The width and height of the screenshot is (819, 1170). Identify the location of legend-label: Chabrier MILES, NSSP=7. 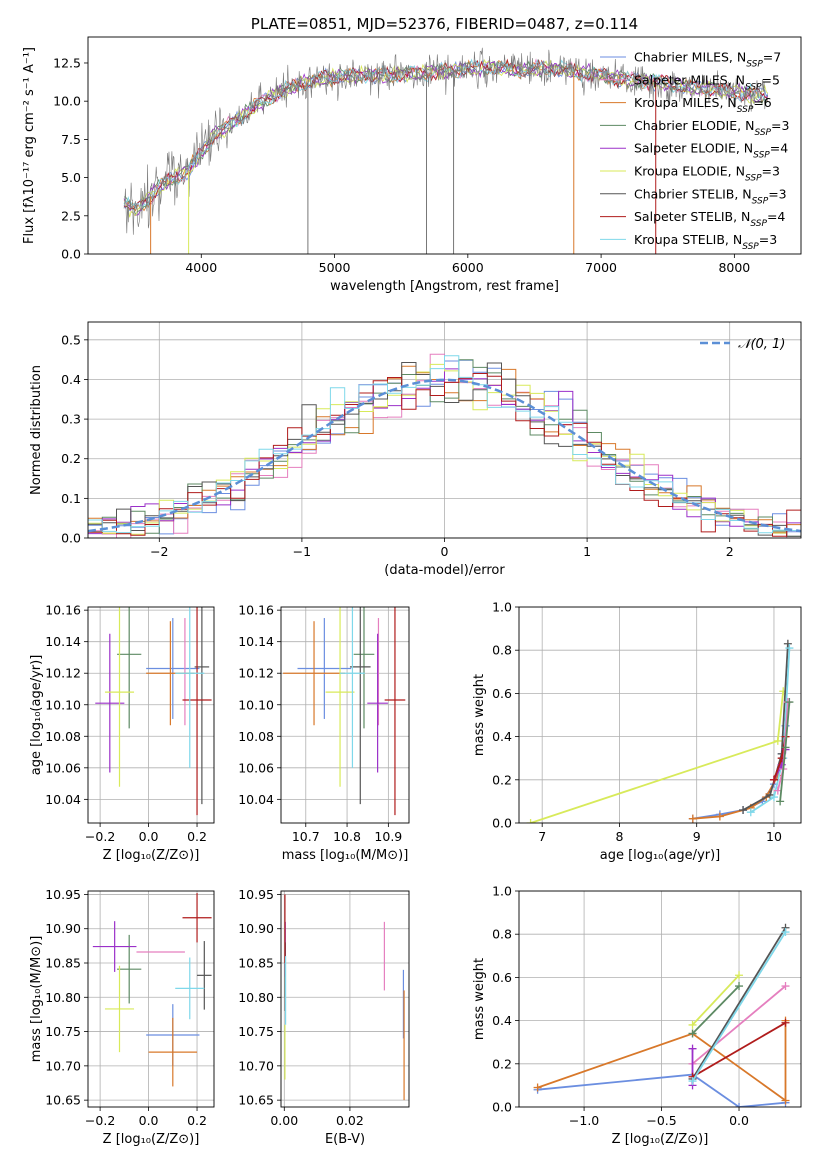
(707, 60).